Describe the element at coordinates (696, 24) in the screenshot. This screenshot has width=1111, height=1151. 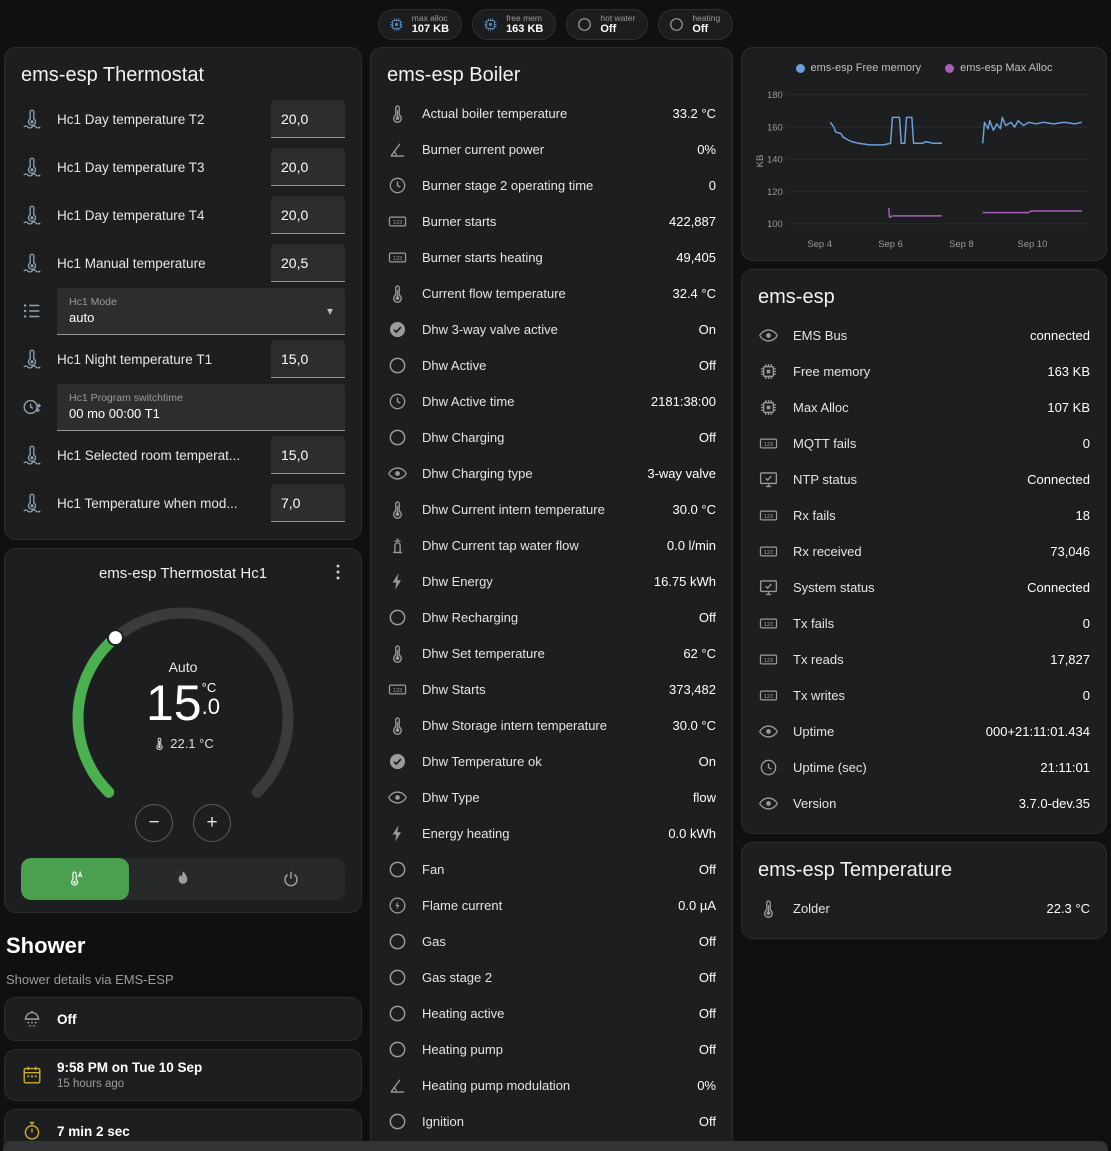
I see `header-chip-heating: heating Off` at that location.